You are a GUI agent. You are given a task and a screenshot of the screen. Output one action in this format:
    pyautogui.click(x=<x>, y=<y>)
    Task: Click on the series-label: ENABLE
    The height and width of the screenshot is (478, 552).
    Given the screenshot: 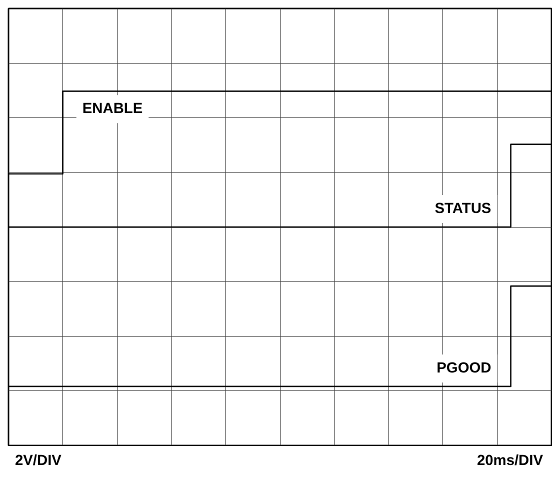 What is the action you would take?
    pyautogui.click(x=112, y=109)
    